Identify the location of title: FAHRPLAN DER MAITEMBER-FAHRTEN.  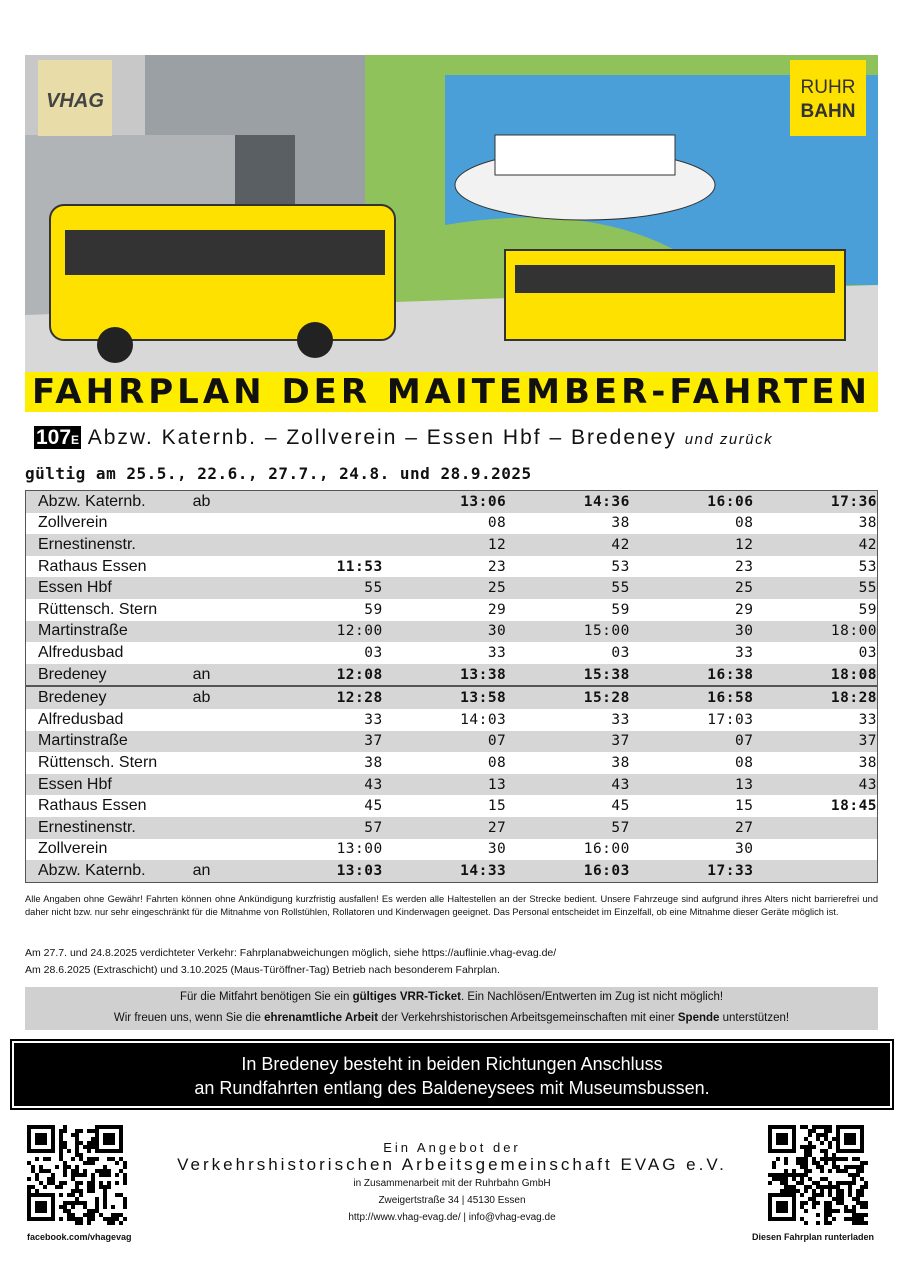
(451, 392).